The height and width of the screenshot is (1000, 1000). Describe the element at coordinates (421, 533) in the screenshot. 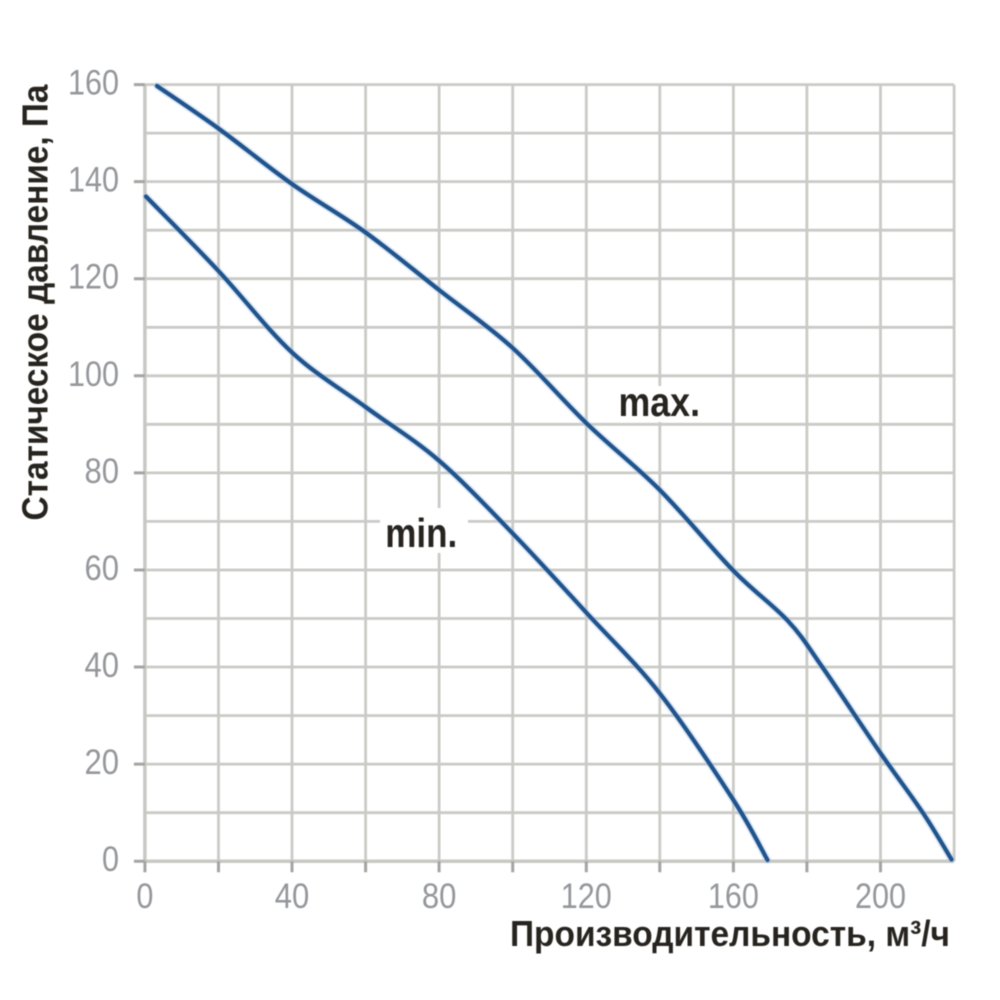

I see `svg-text: min.` at that location.